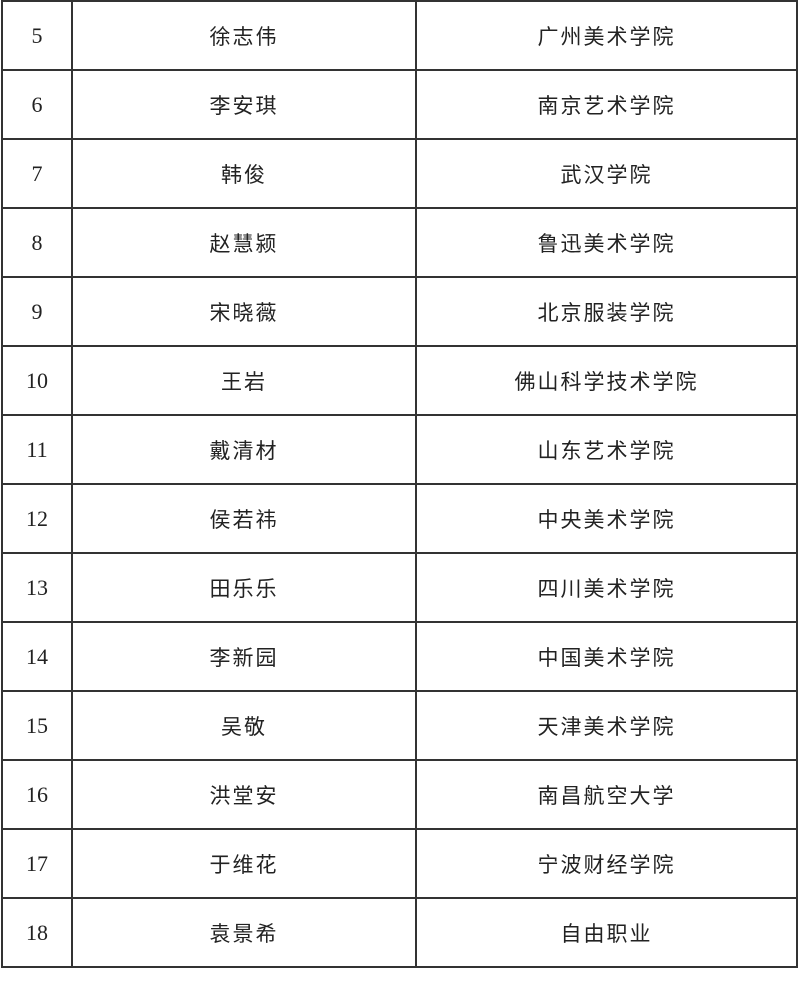 The width and height of the screenshot is (800, 994). What do you see at coordinates (244, 863) in the screenshot?
I see `name-cell: 于维花` at bounding box center [244, 863].